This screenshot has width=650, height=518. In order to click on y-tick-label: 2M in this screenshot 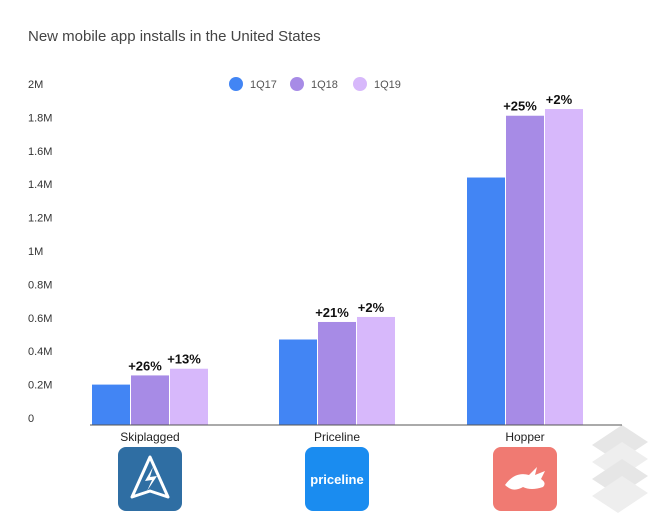, I will do `click(35, 85)`.